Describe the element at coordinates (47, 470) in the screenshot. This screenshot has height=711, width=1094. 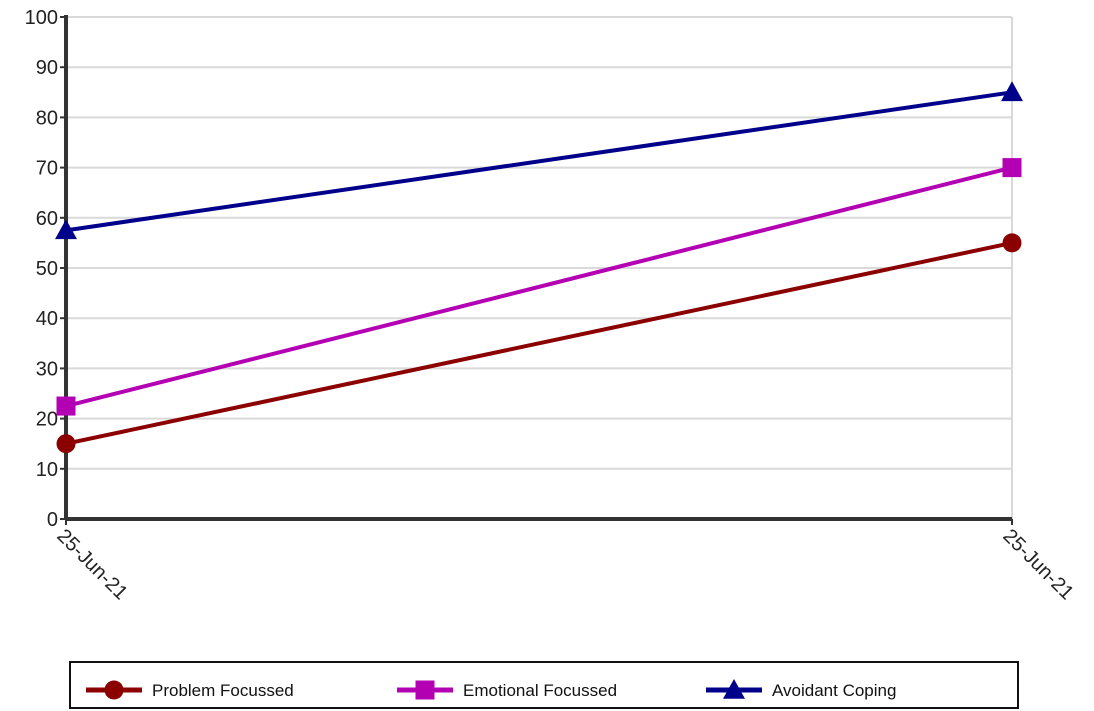
I see `y-tick-label: 10` at that location.